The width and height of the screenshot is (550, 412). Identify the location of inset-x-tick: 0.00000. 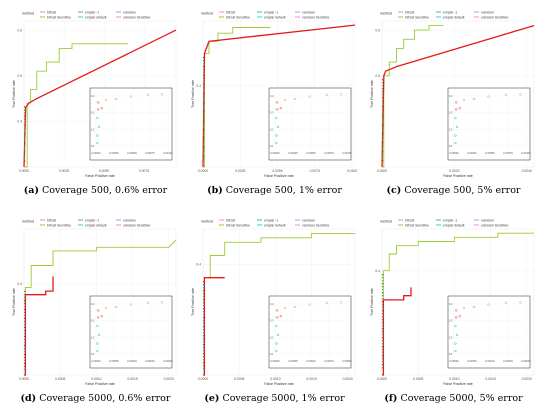
(454, 153).